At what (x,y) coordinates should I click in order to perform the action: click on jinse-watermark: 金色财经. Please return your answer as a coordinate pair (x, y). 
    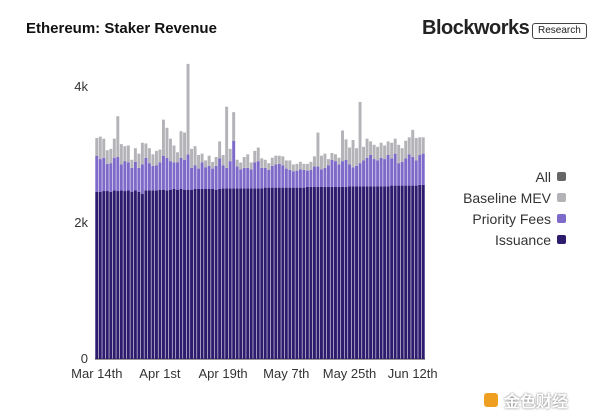
    Looking at the image, I should click on (526, 400).